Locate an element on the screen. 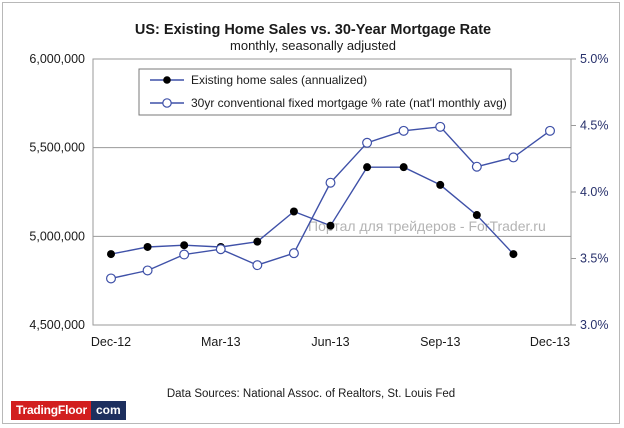 The height and width of the screenshot is (428, 624). x-tick-label: Jun-13 is located at coordinates (330, 342).